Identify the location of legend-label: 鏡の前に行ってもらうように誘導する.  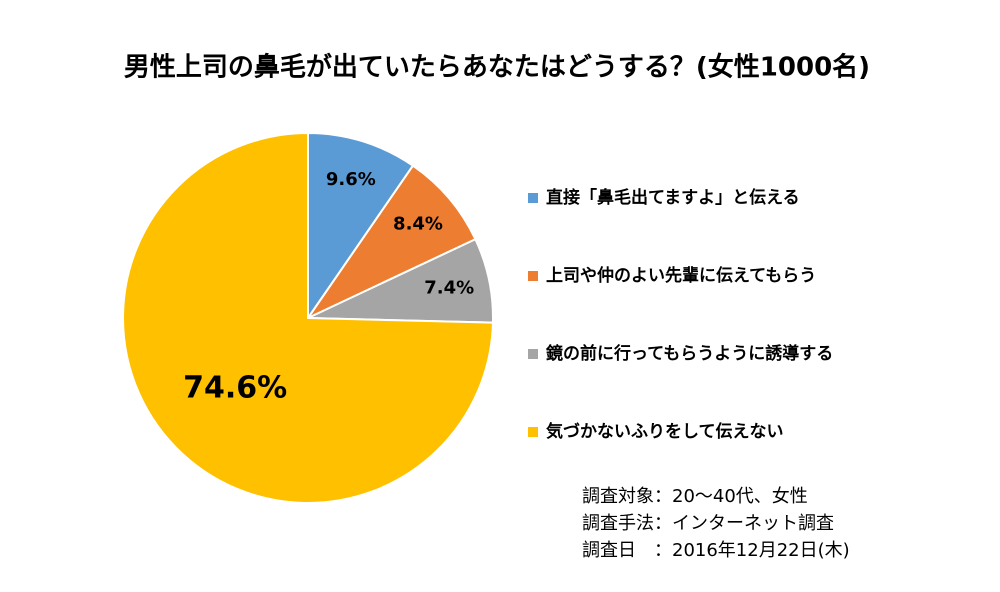
(689, 353).